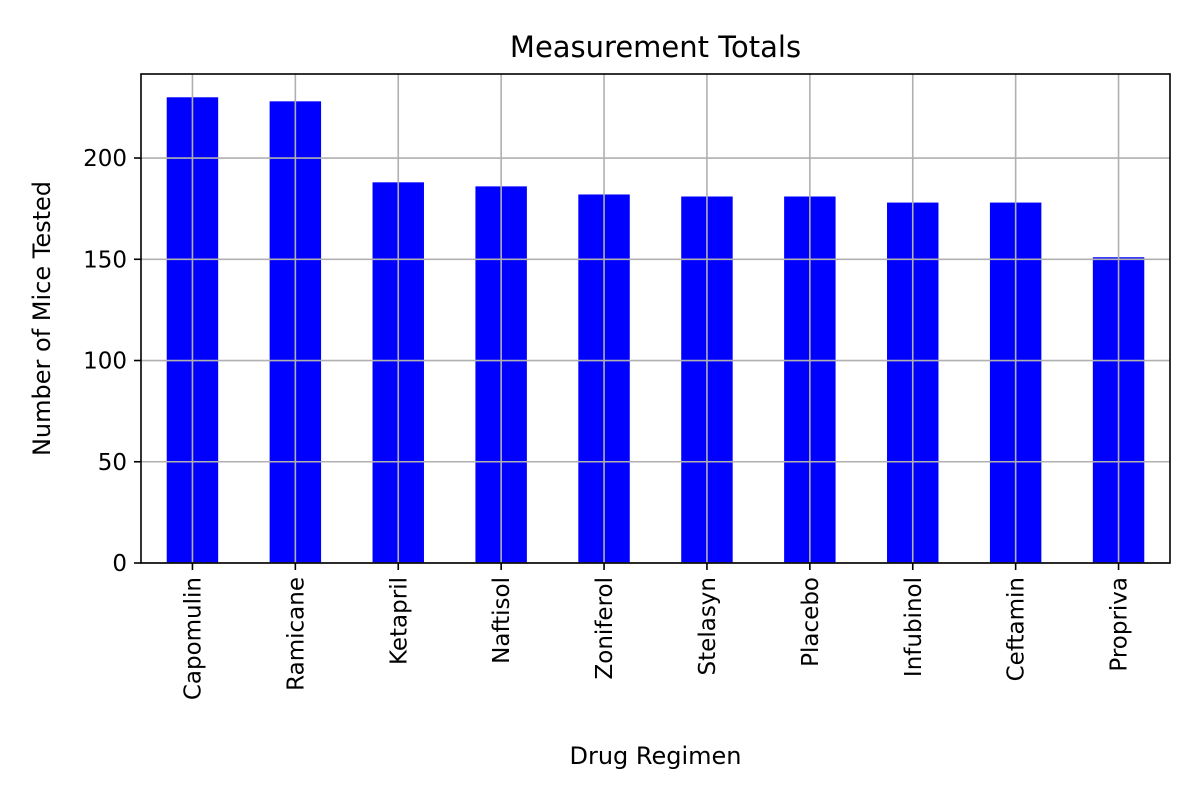  What do you see at coordinates (42, 318) in the screenshot?
I see `y-axis-label: Number of Mice Tested` at bounding box center [42, 318].